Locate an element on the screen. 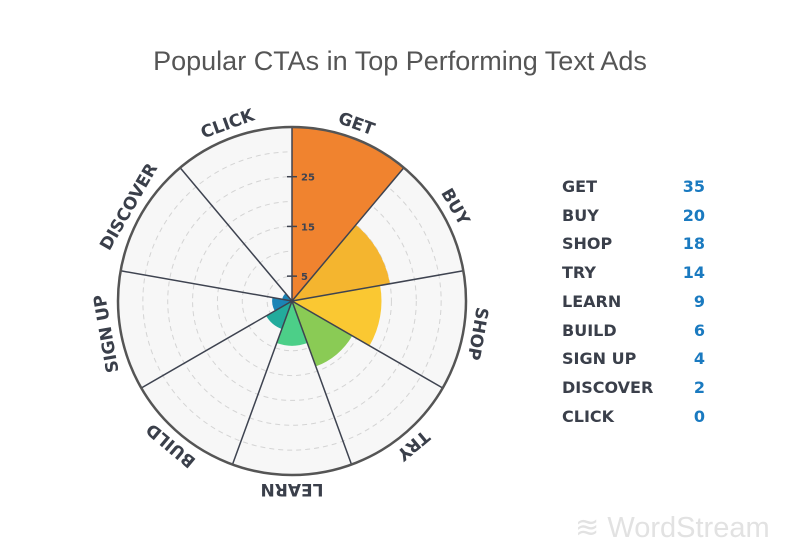 The height and width of the screenshot is (547, 800). radial-tick-label: 25 is located at coordinates (308, 178).